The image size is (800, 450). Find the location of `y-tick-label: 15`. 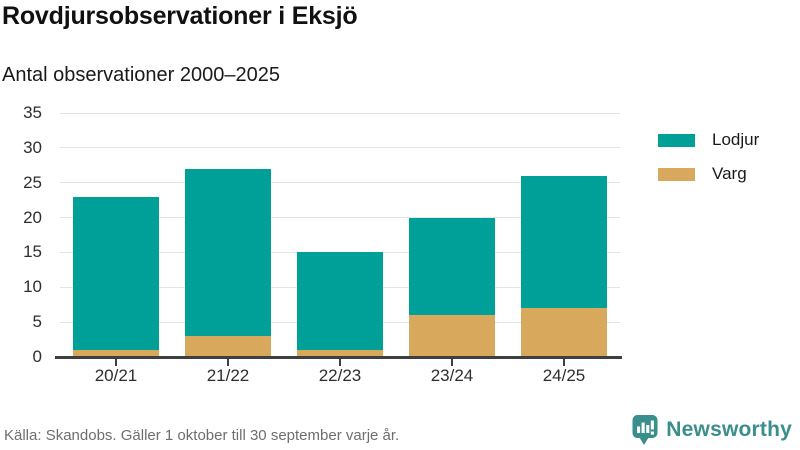

y-tick-label: 15 is located at coordinates (32, 252).